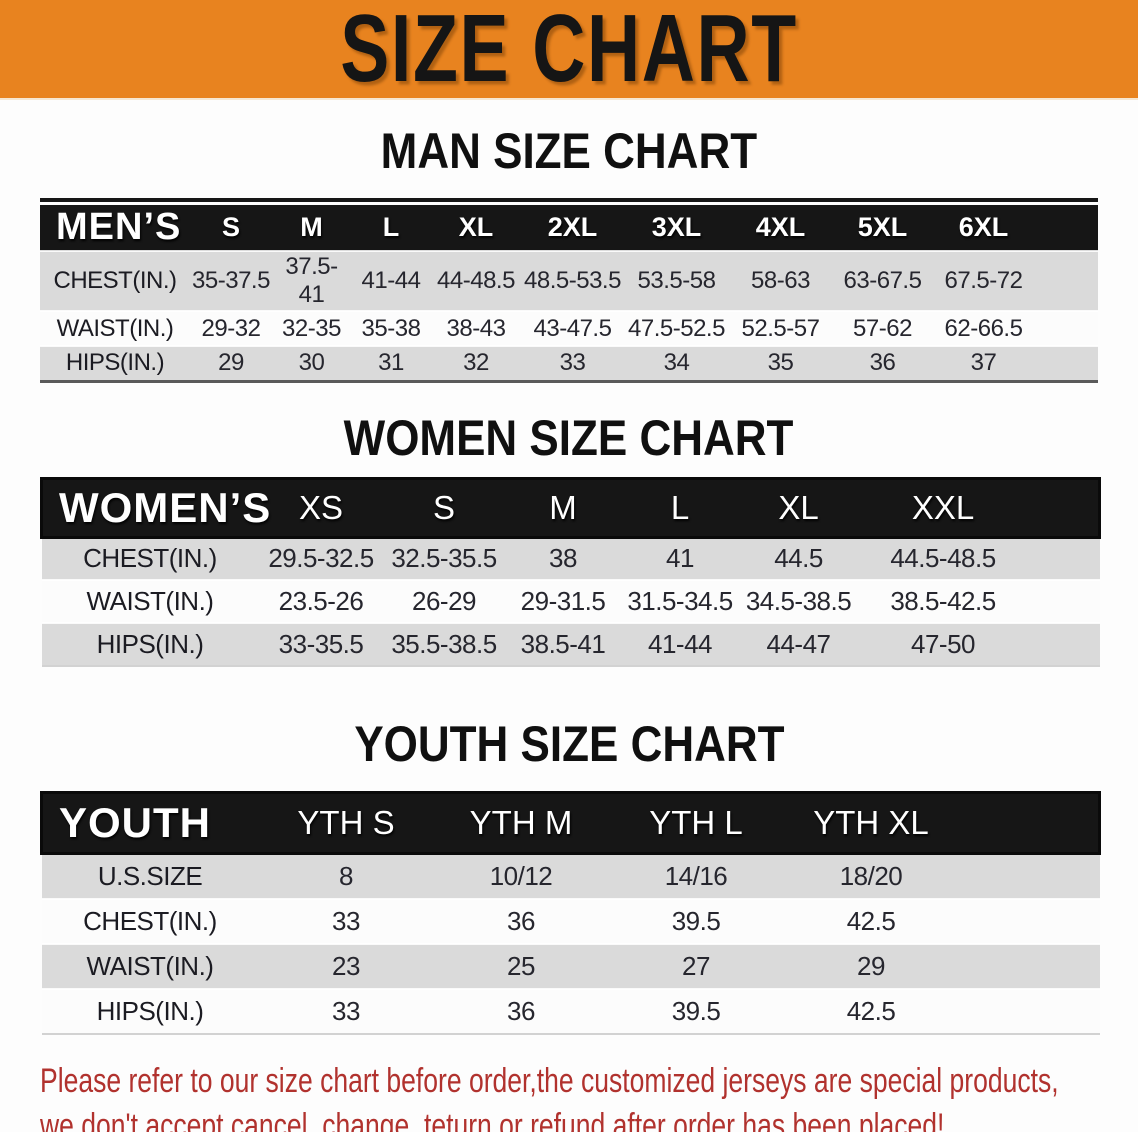 The image size is (1138, 1132). I want to click on size-value: 8, so click(346, 875).